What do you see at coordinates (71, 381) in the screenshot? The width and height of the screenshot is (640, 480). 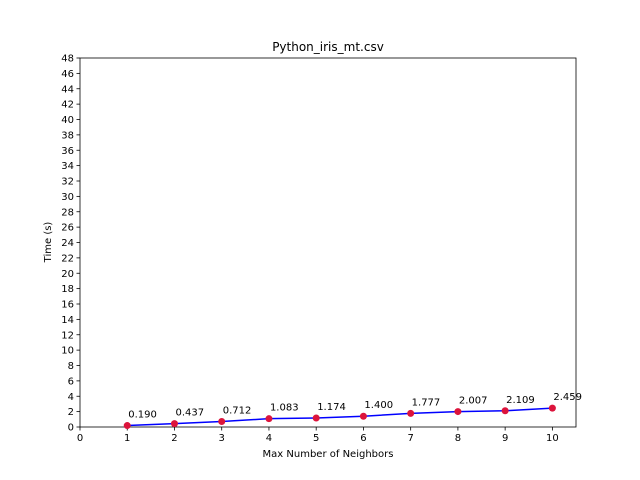 I see `y-tick-label: 6` at bounding box center [71, 381].